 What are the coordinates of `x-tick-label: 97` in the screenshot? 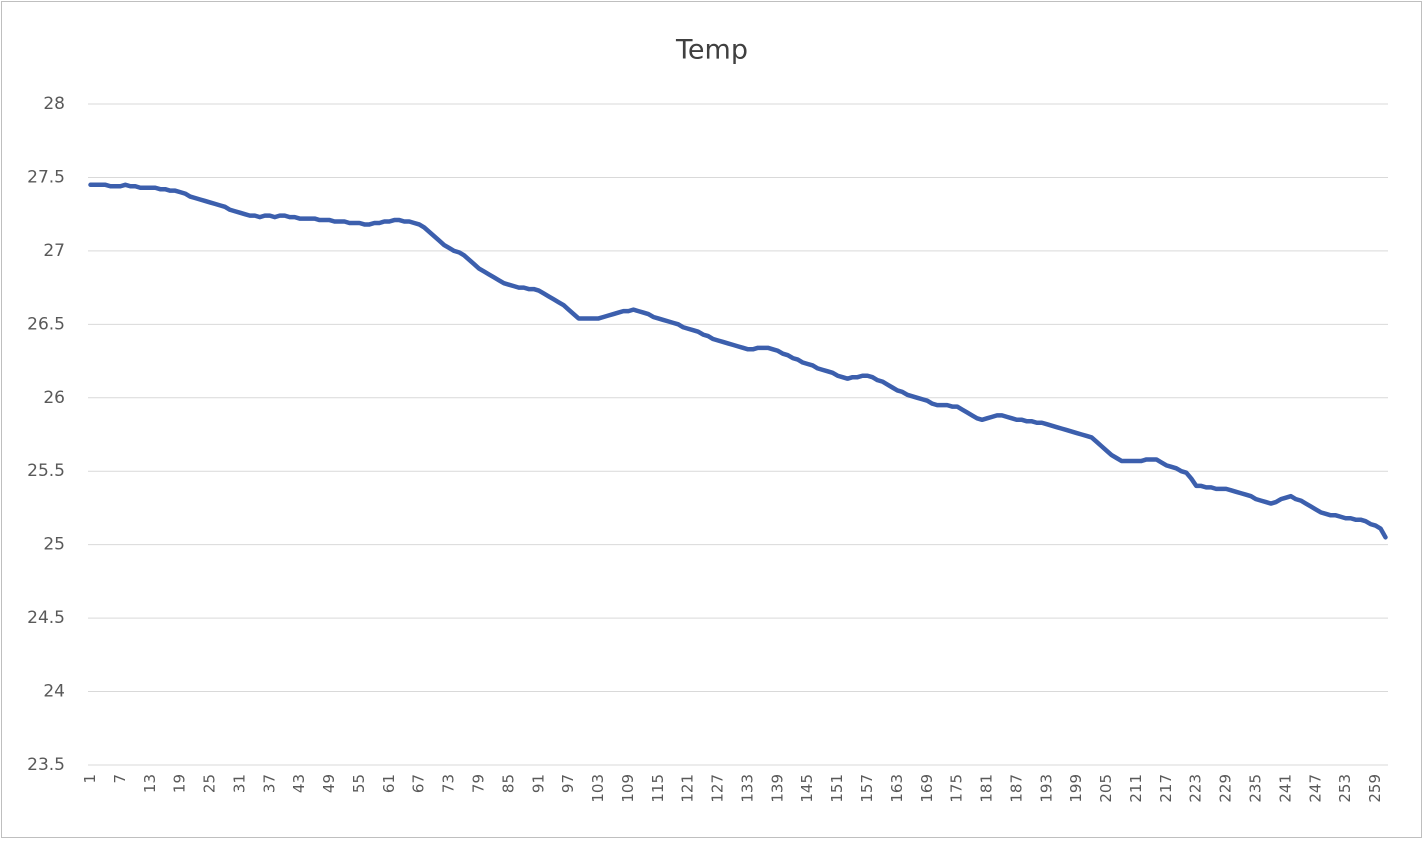 It's located at (568, 783).